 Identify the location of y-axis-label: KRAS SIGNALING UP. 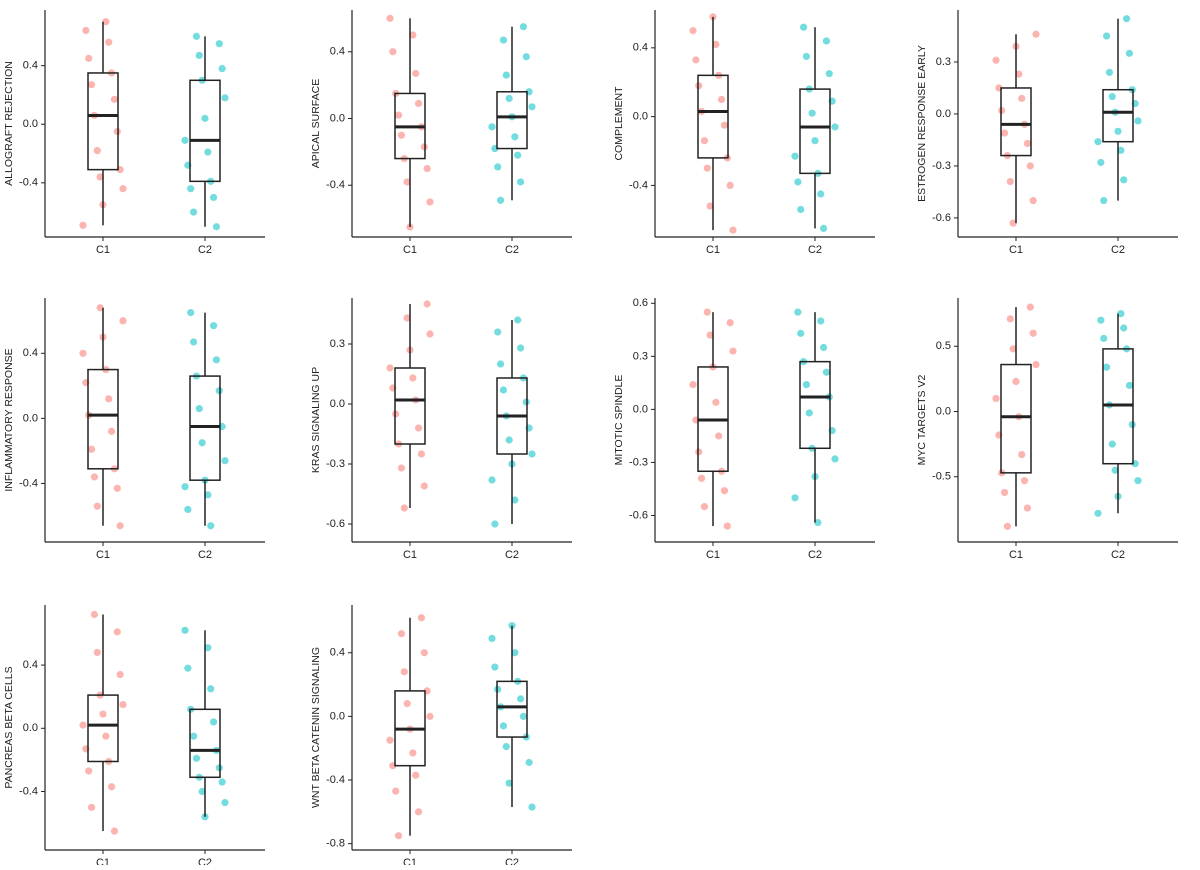
(316, 420).